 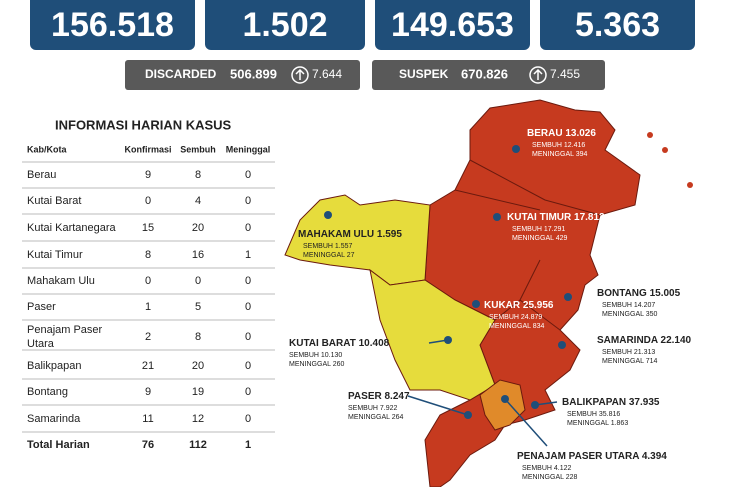 I want to click on region-mahakam-ulu, so click(x=357, y=240).